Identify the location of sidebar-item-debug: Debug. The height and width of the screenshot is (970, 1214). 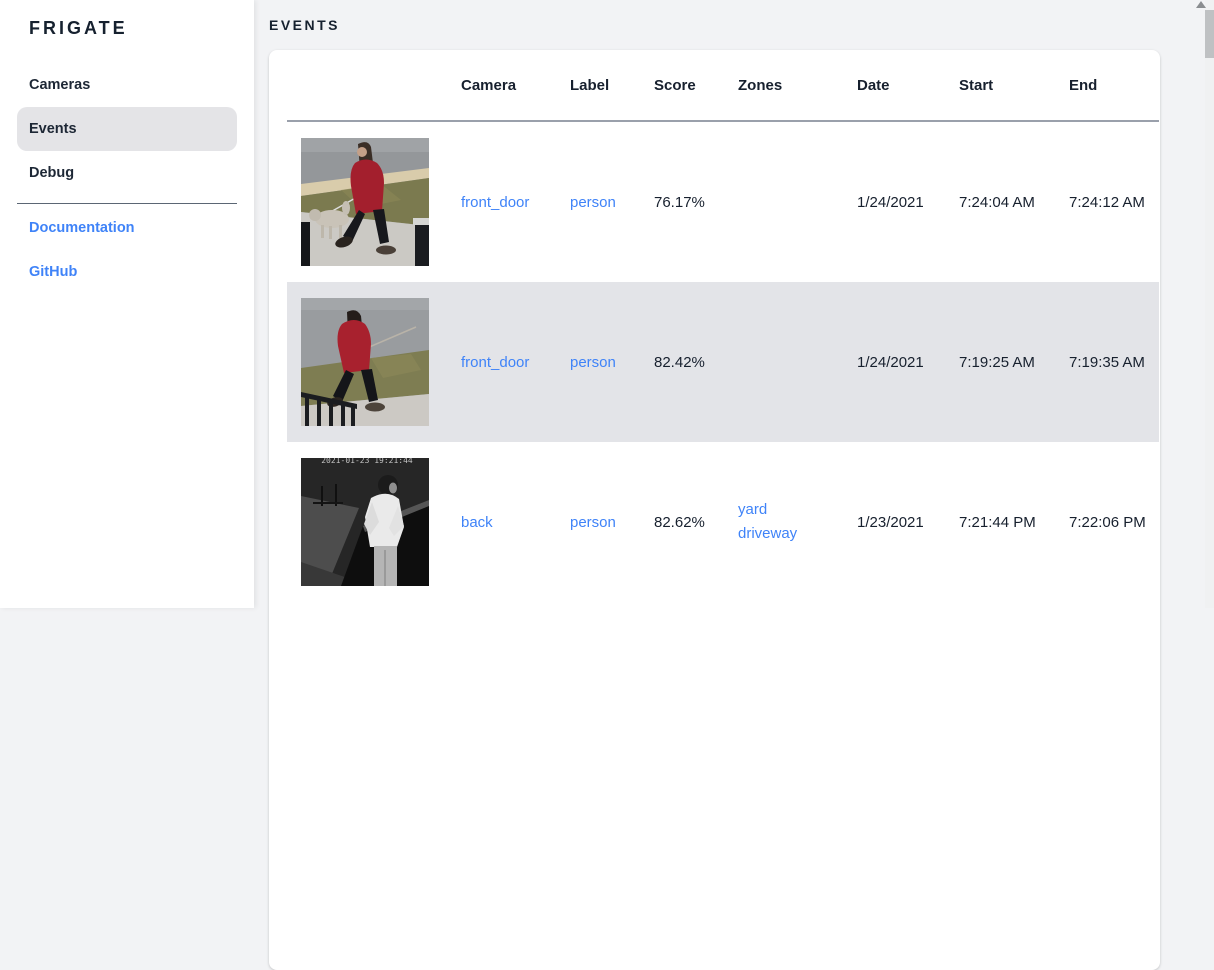
(127, 173).